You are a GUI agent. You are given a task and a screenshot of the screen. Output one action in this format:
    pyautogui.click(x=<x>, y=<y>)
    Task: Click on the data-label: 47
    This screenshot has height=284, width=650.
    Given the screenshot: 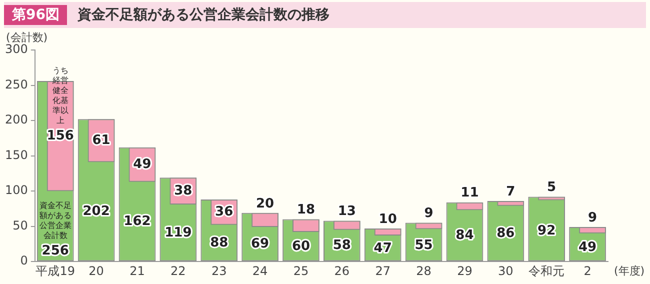 What is the action you would take?
    pyautogui.click(x=383, y=248)
    